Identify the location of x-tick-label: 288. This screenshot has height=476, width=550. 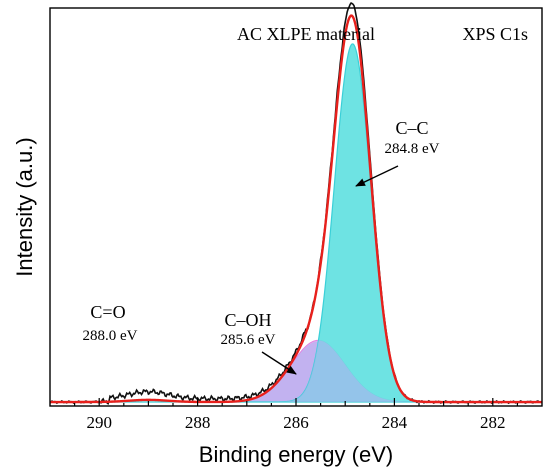
(198, 422).